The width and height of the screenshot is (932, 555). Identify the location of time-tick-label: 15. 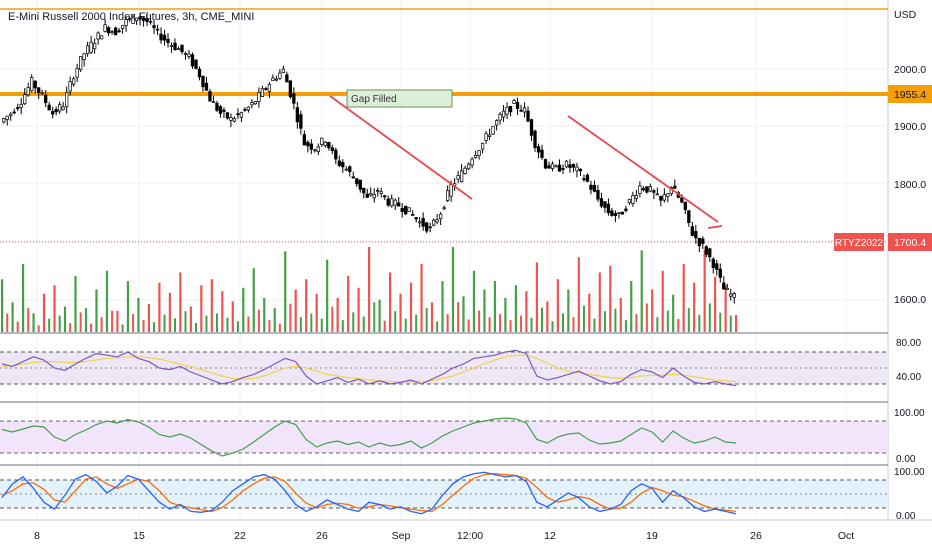
(139, 536).